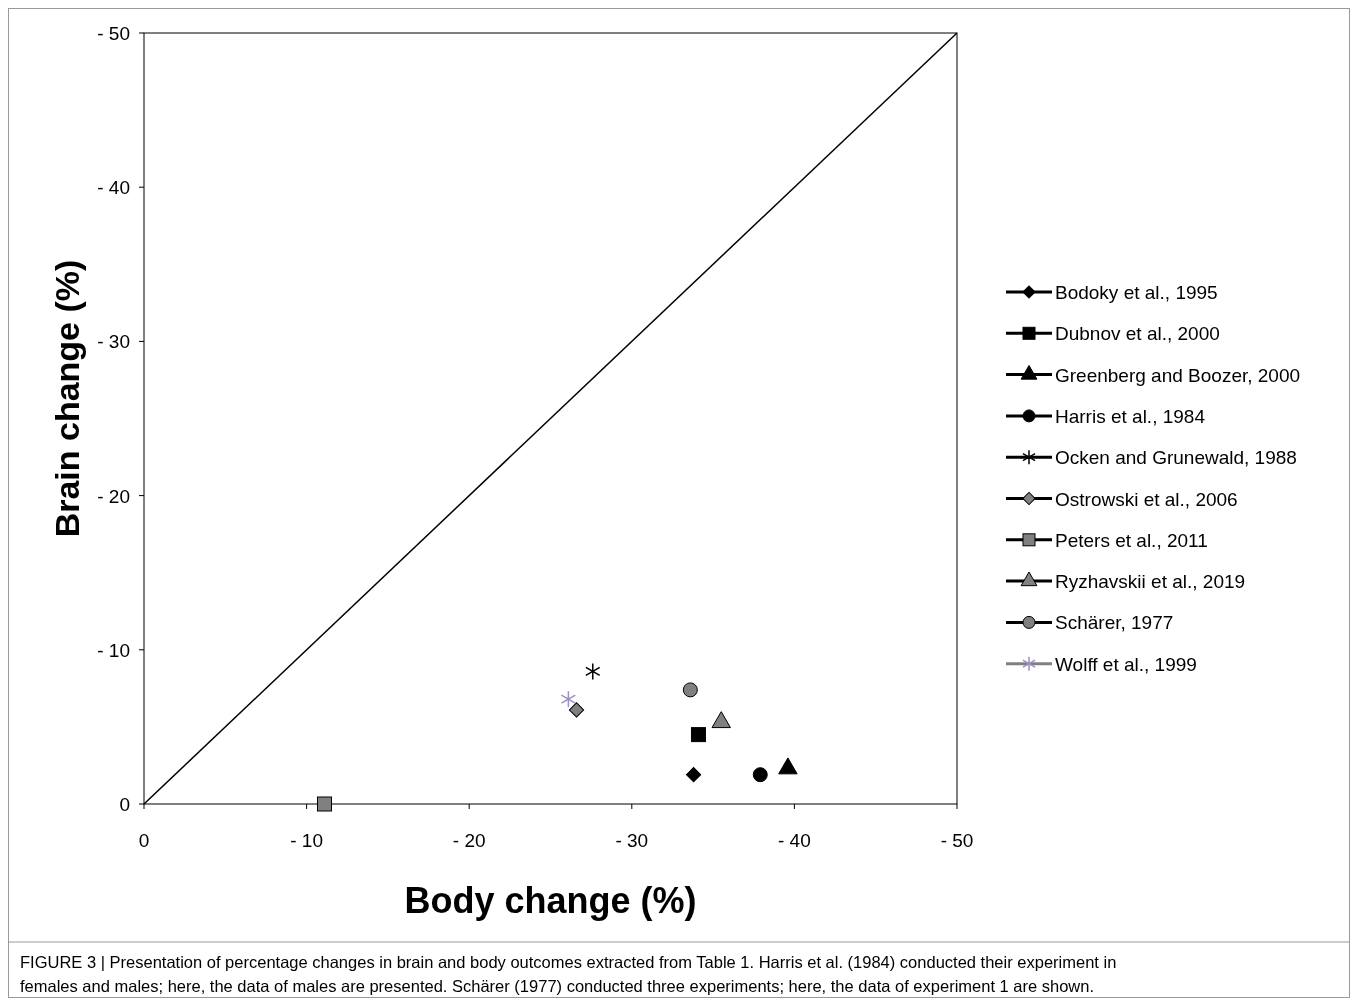 The width and height of the screenshot is (1358, 1005). What do you see at coordinates (1176, 458) in the screenshot?
I see `legend-label: Ocken and Grunewald, 1988` at bounding box center [1176, 458].